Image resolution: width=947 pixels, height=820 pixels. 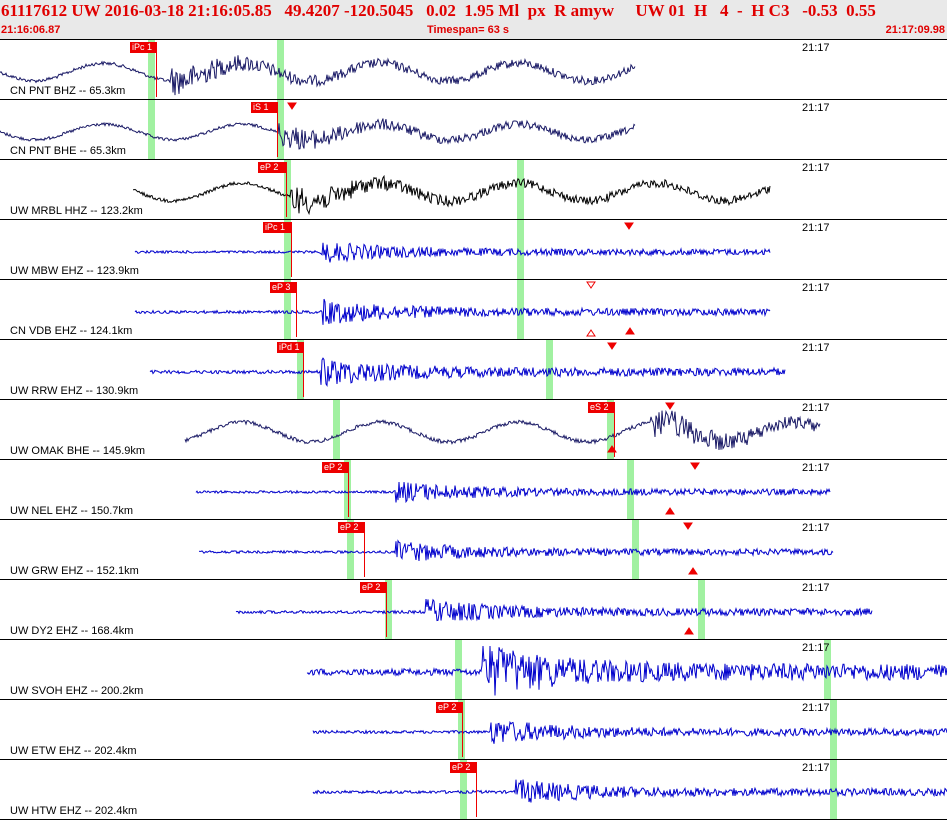 I want to click on trace-panel: eP 3 21:17 CN VDB EHZ -- 124.1km, so click(x=473, y=310).